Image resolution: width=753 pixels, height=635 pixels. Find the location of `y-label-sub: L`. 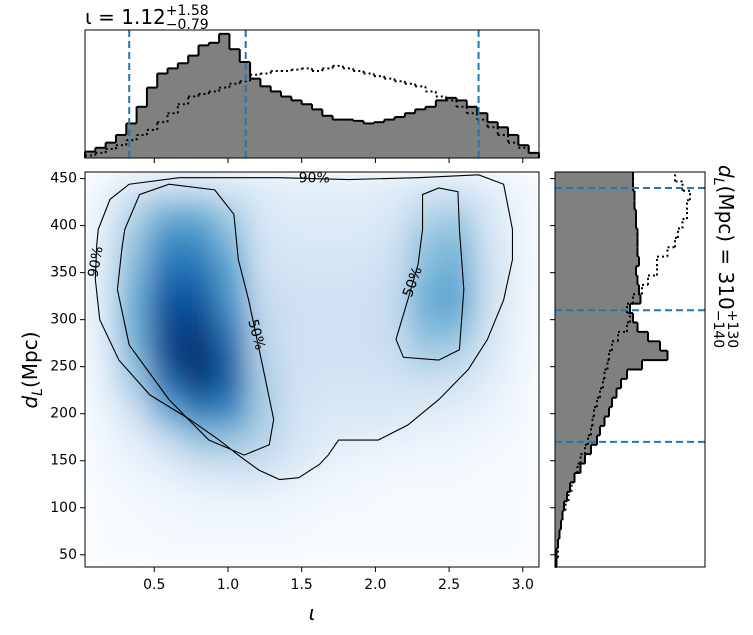

y-label-sub: L is located at coordinates (38, 392).